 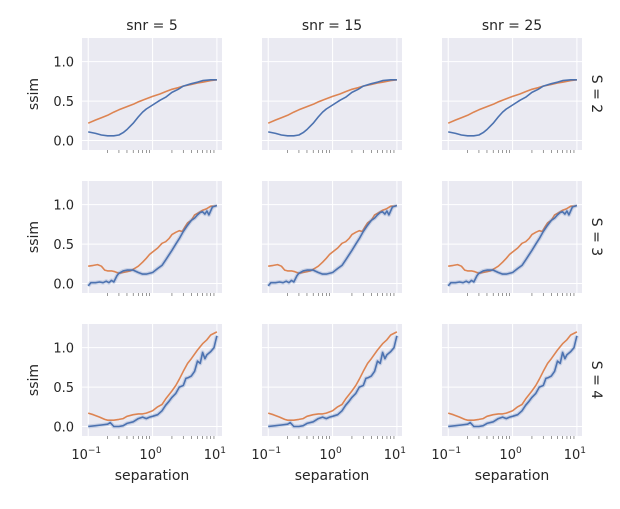 I want to click on panel-r2-c3: S = 3, so click(x=523, y=238).